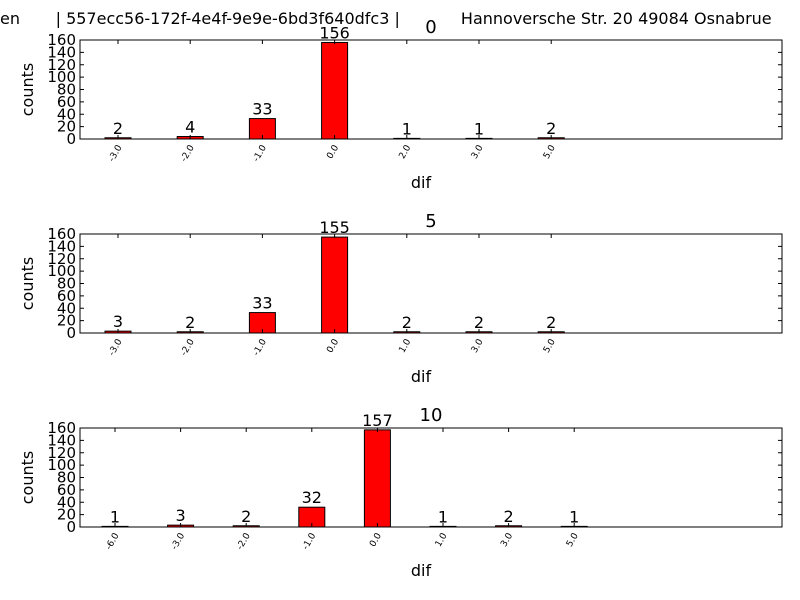 This screenshot has height=600, width=800. Describe the element at coordinates (377, 420) in the screenshot. I see `bar-value-label: 157` at that location.